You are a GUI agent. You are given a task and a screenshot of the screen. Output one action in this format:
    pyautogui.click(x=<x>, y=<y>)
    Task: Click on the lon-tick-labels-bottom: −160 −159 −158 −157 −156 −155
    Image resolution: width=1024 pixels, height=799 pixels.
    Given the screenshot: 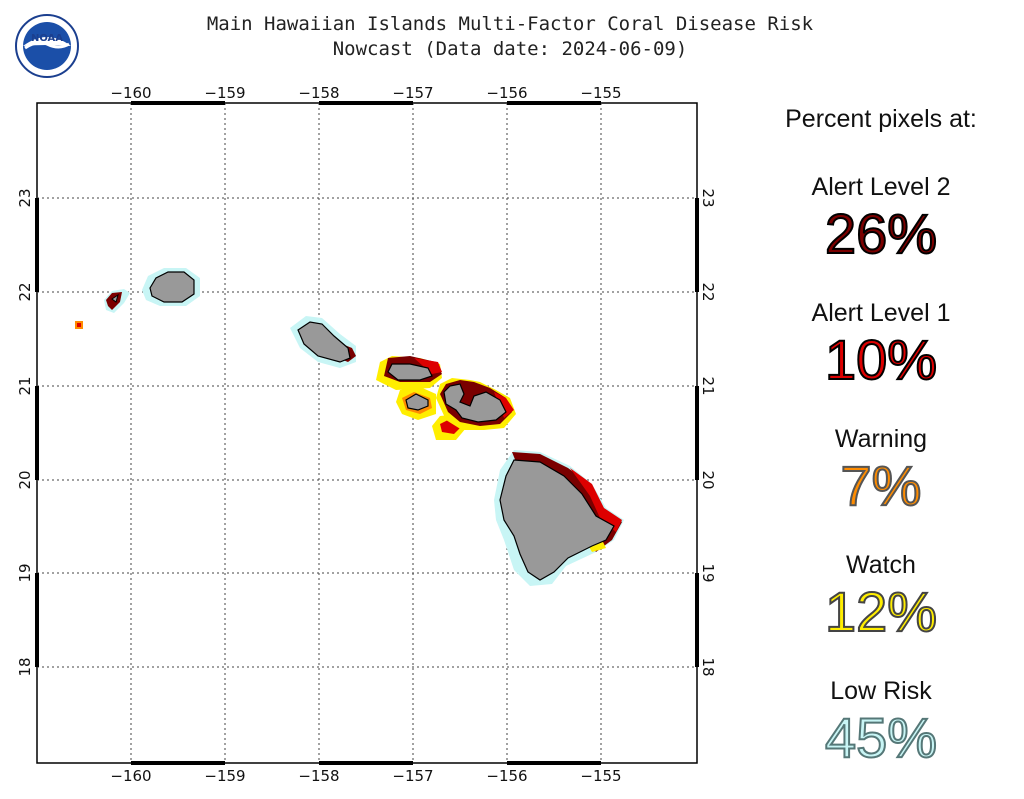 What is the action you would take?
    pyautogui.click(x=365, y=776)
    